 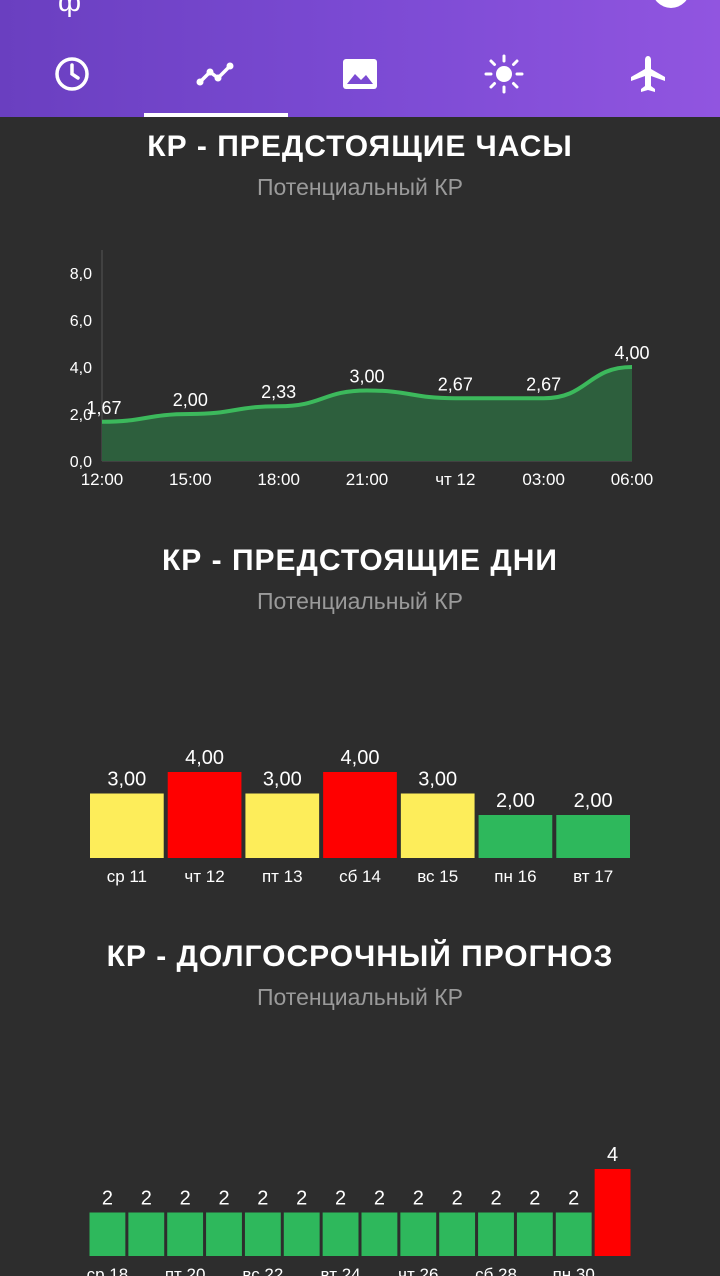 I want to click on area-fill, so click(x=367, y=414).